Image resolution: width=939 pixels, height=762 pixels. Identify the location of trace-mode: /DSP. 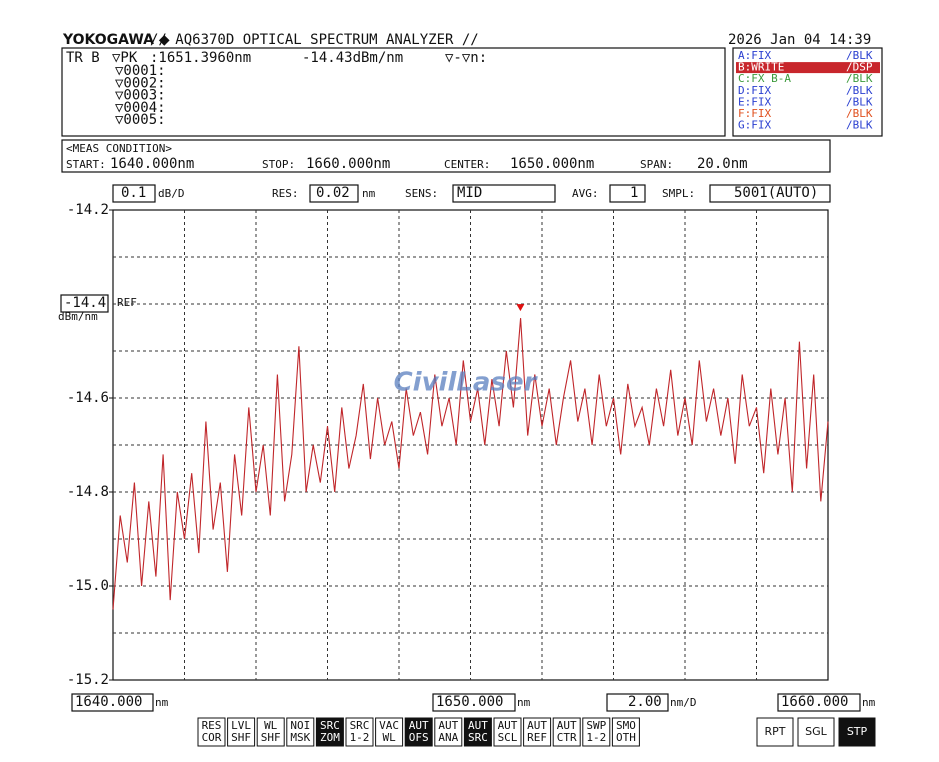
(859, 67).